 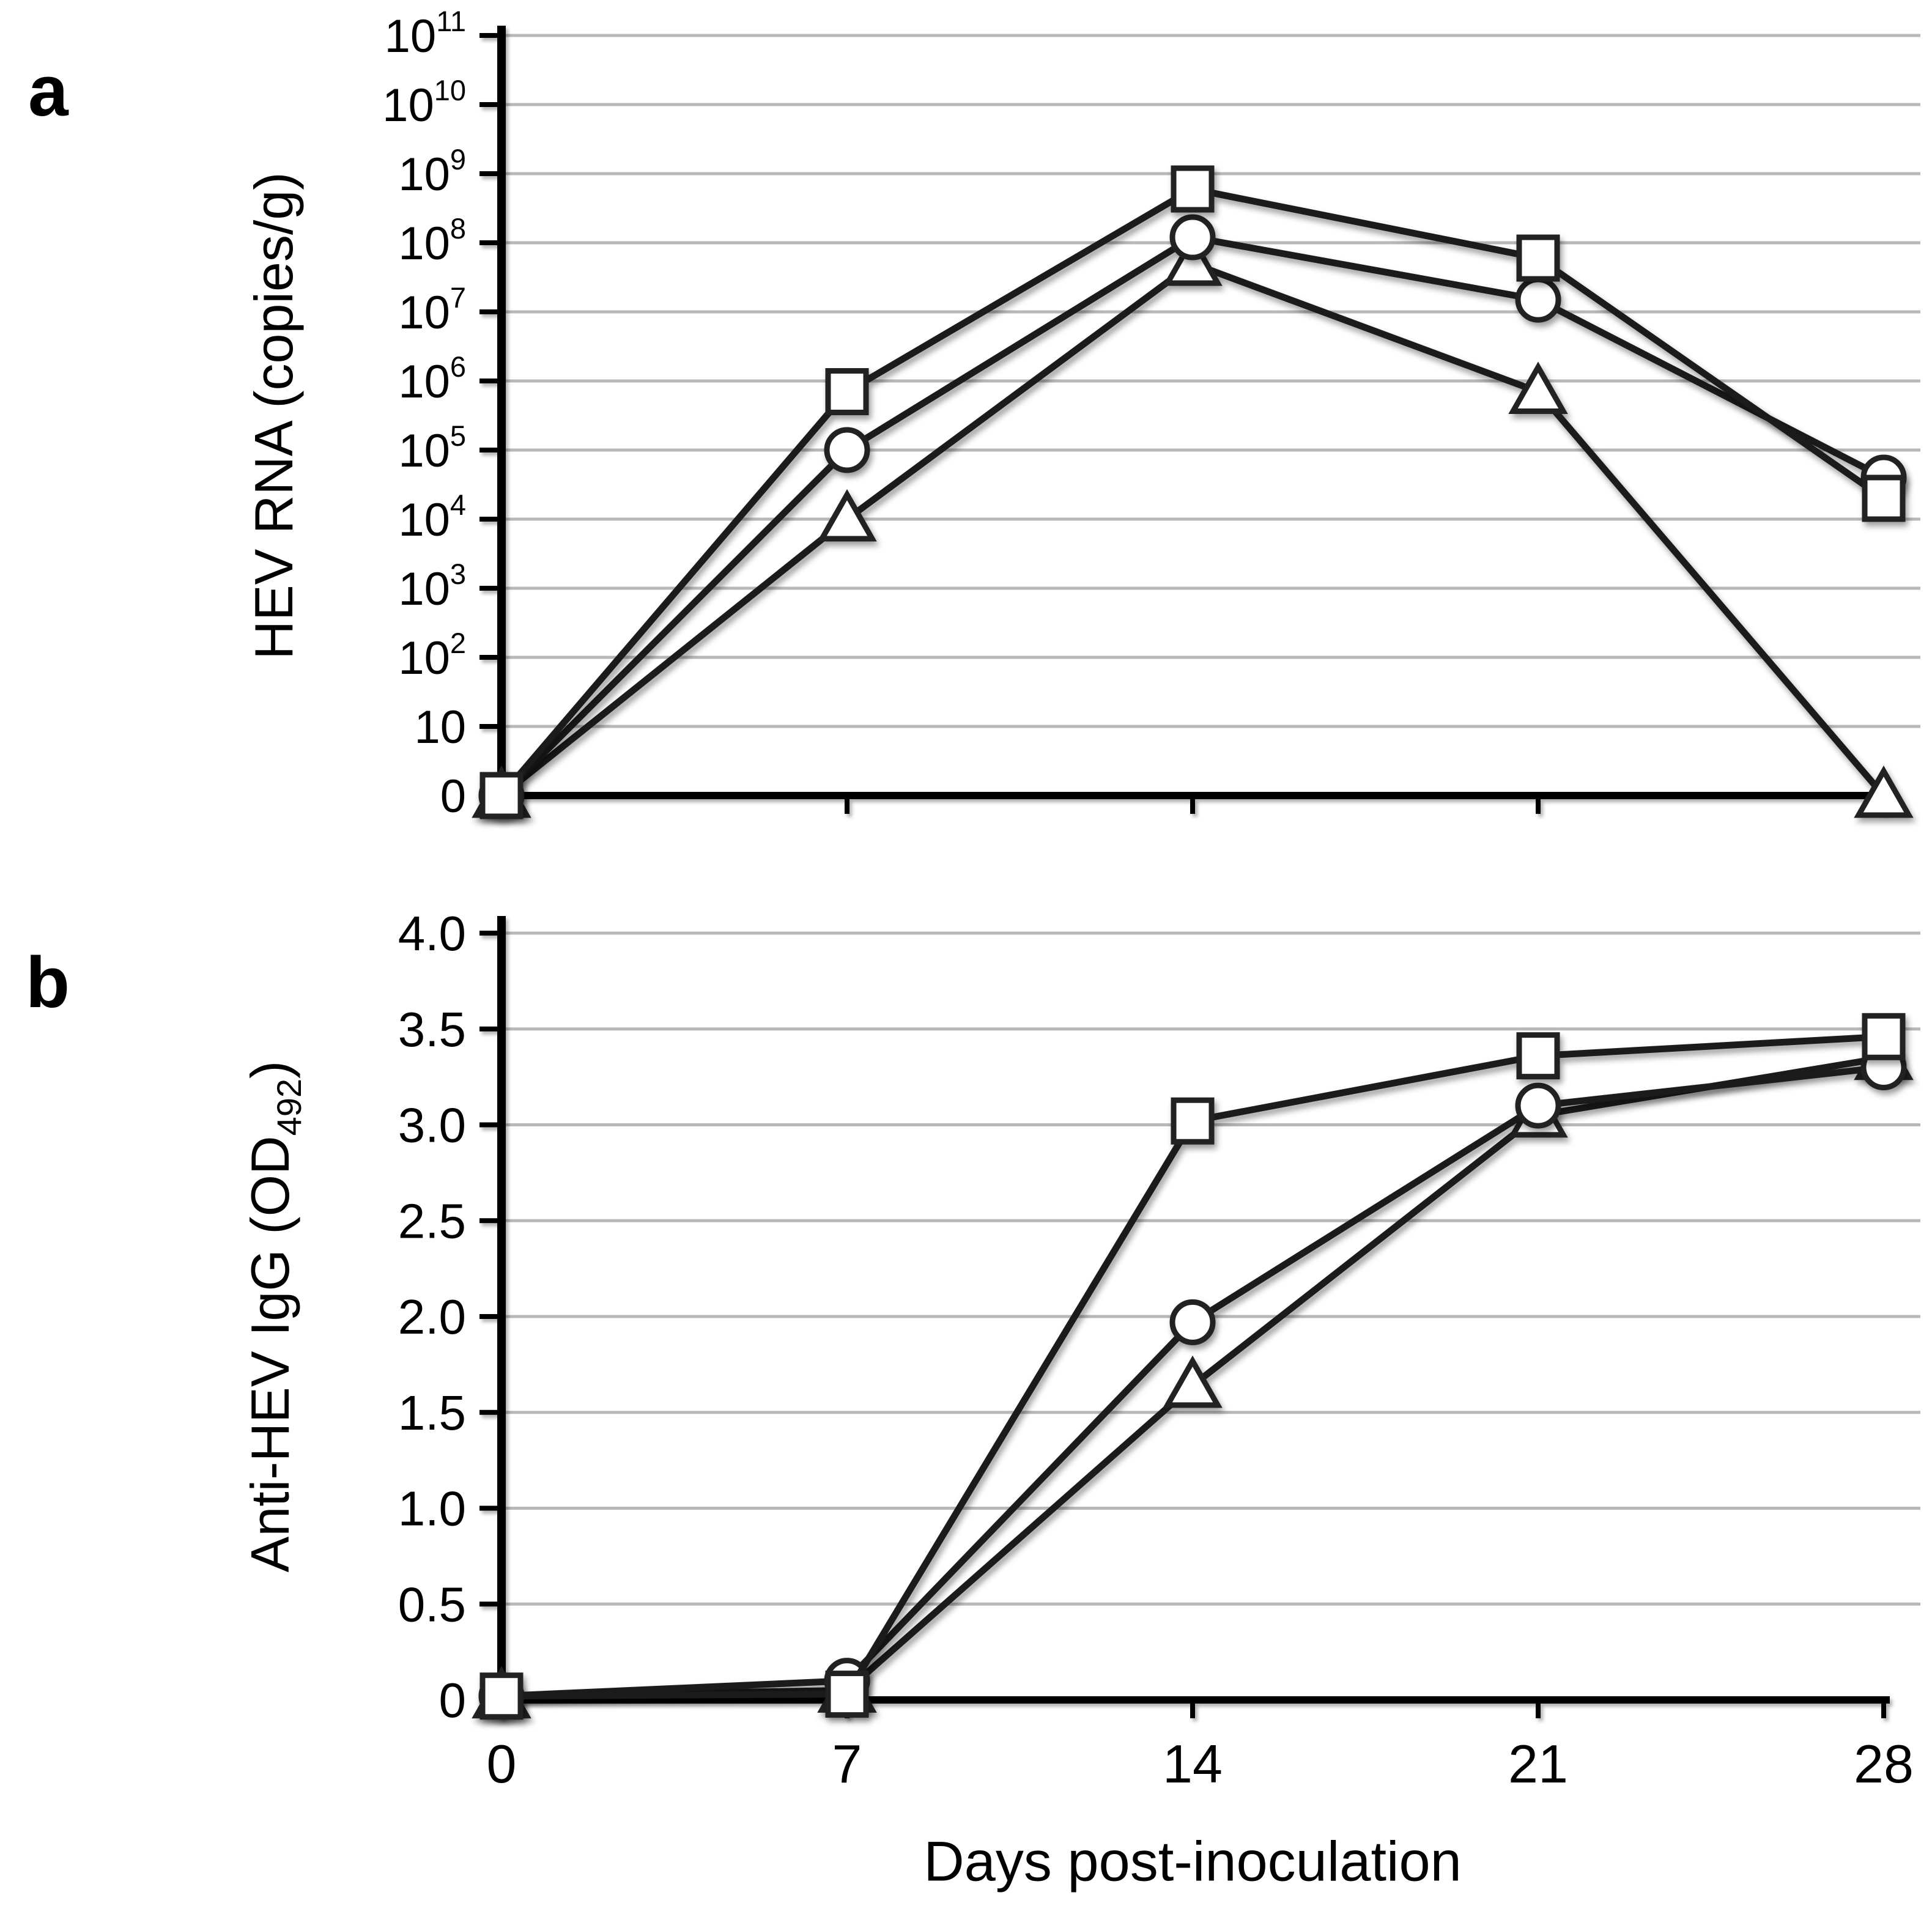 What do you see at coordinates (432, 241) in the screenshot?
I see `y-tick-label: 10⁸` at bounding box center [432, 241].